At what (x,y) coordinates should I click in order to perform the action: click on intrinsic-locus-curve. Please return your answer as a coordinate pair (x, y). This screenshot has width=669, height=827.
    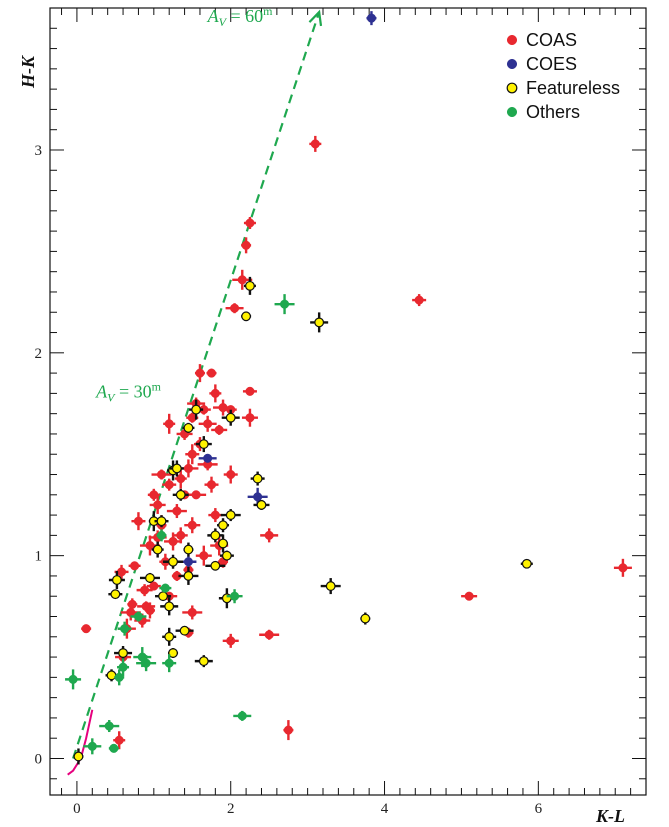
    Looking at the image, I should click on (80, 742).